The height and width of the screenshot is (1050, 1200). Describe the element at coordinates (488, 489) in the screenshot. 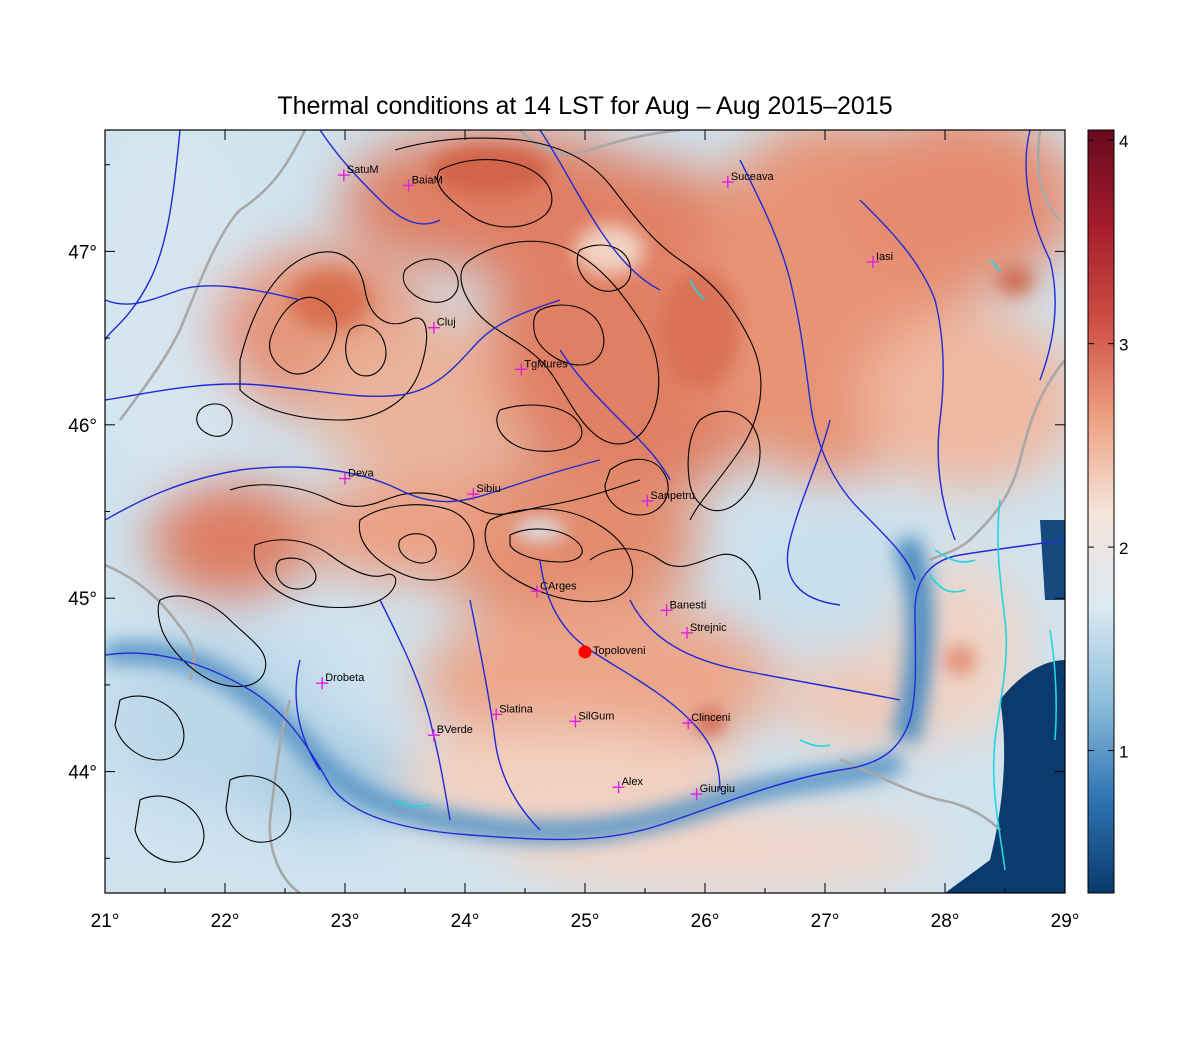

I see `city-label: Sibiu` at that location.